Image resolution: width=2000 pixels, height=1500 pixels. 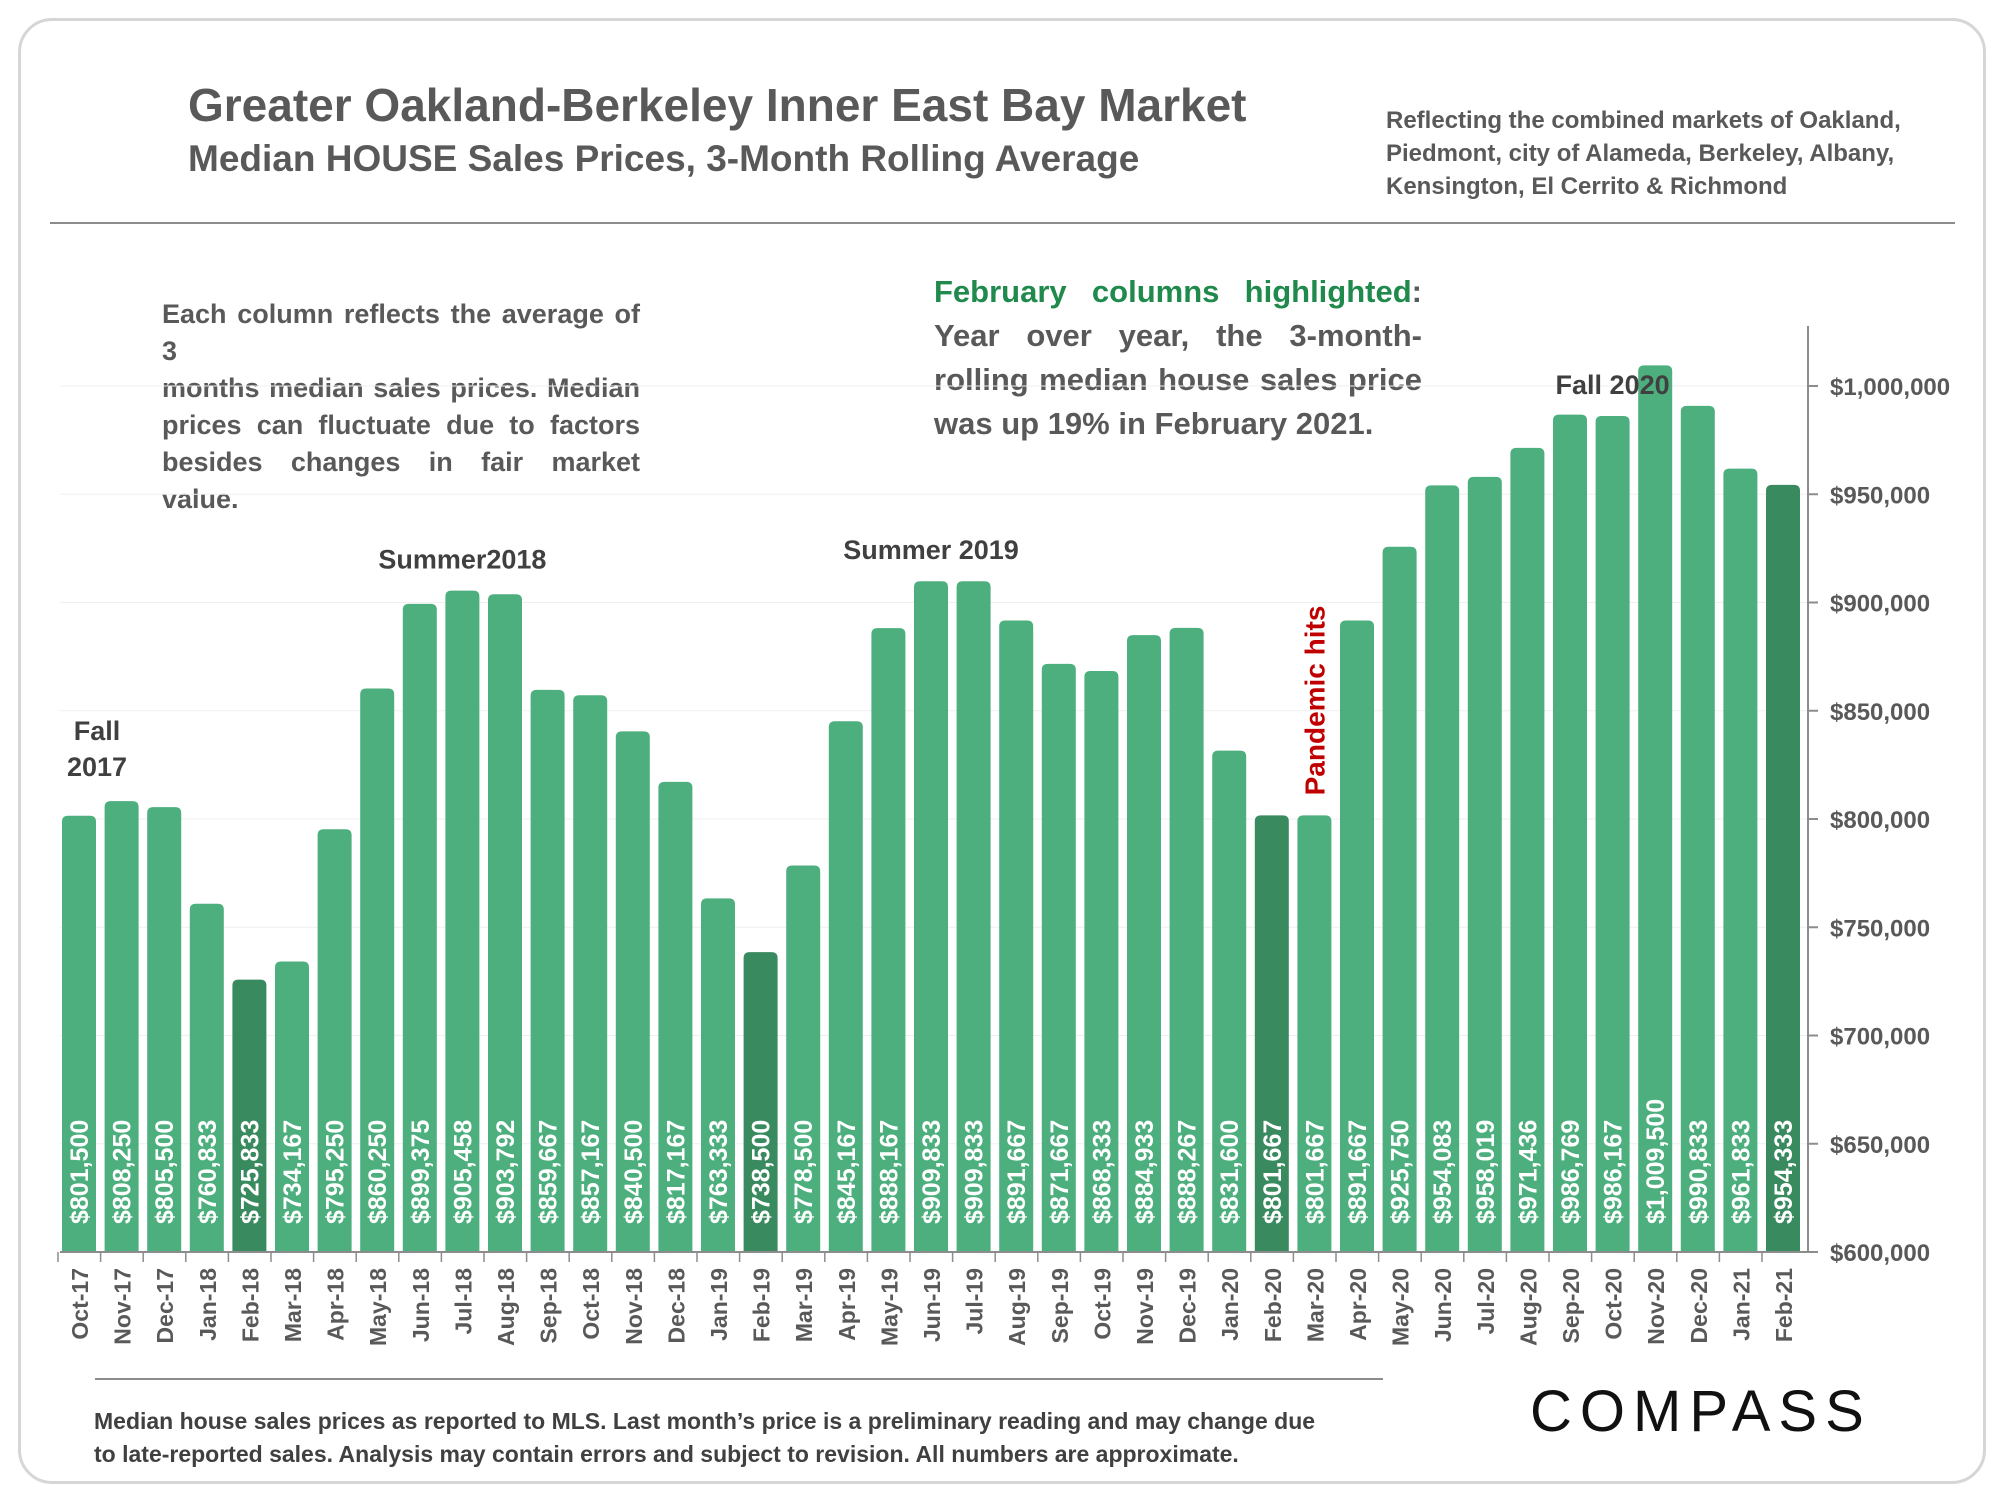 I want to click on annotation-pandemic: Pandemic hits, so click(x=1314, y=701).